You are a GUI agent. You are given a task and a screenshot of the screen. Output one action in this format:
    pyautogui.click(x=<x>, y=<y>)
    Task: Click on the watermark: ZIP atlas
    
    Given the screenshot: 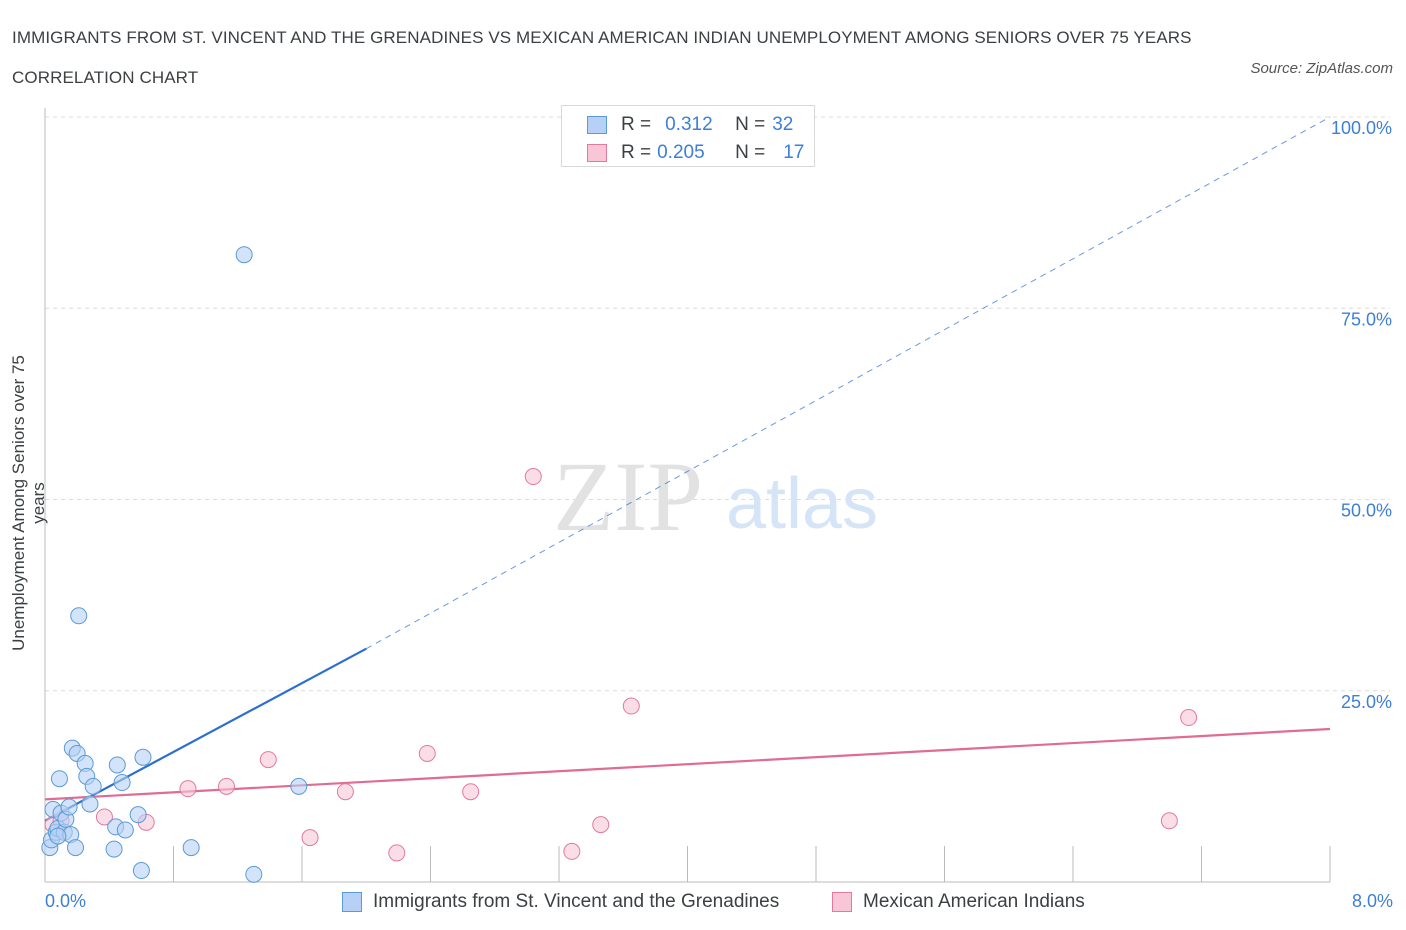 What is the action you would take?
    pyautogui.click(x=715, y=496)
    